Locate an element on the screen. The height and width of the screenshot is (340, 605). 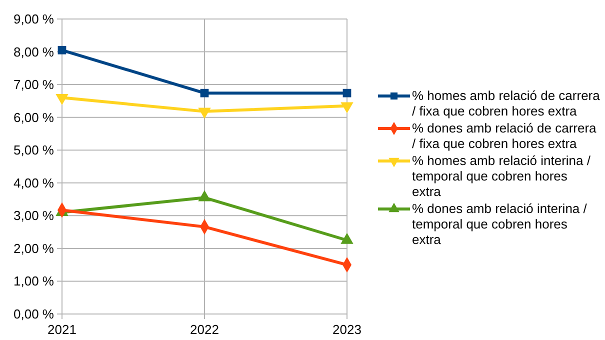
y-tick-label: 2,00 % is located at coordinates (34, 248).